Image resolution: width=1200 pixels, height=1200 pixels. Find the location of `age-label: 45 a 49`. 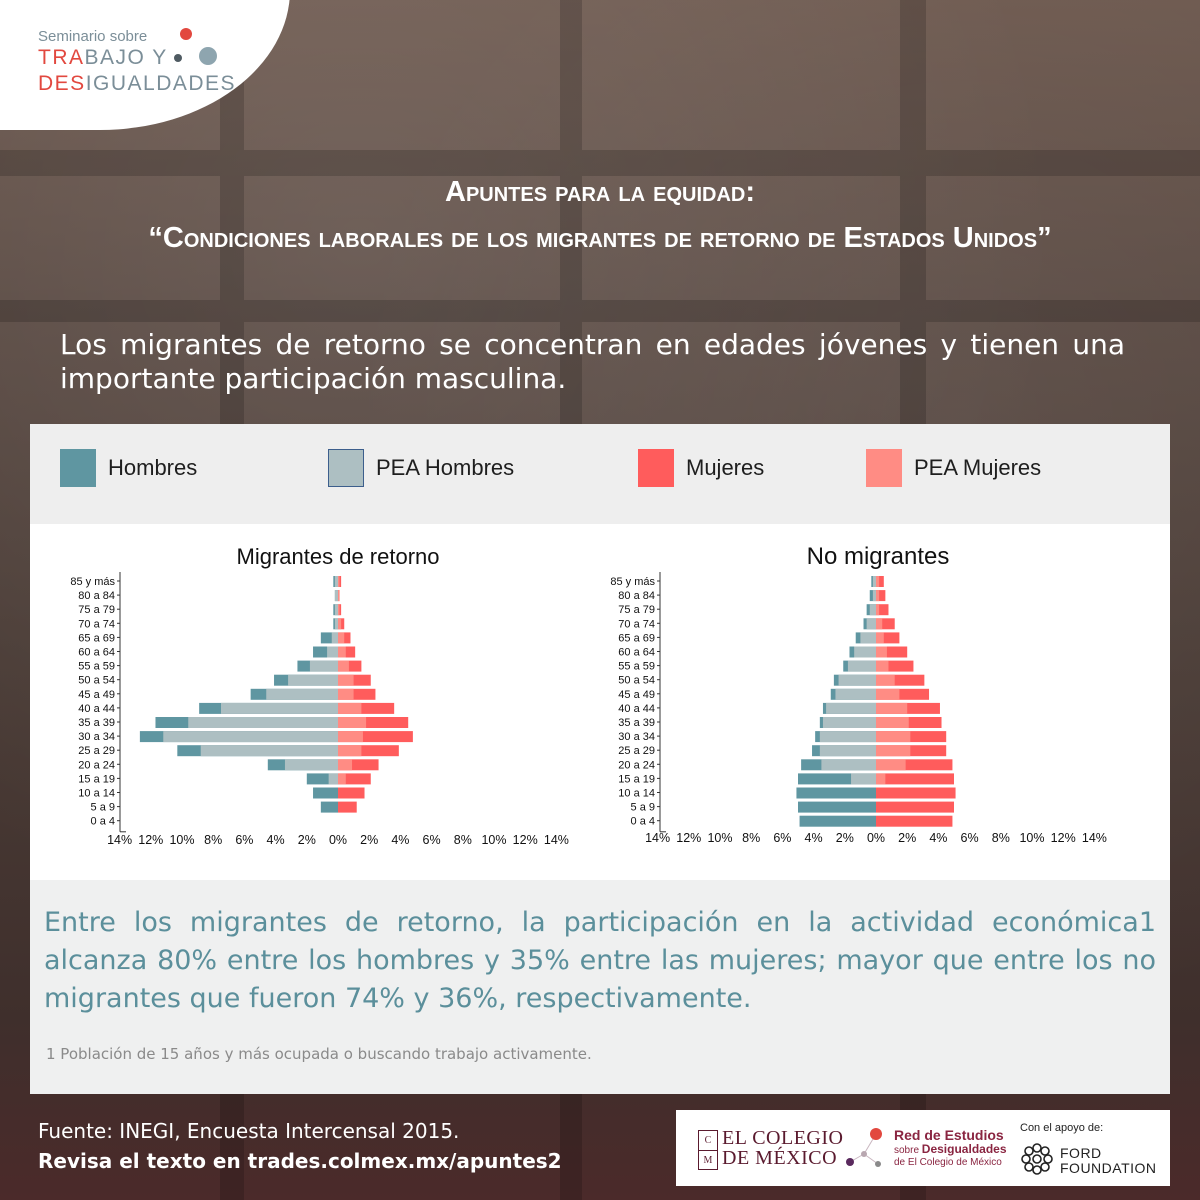

age-label: 45 a 49 is located at coordinates (636, 695).